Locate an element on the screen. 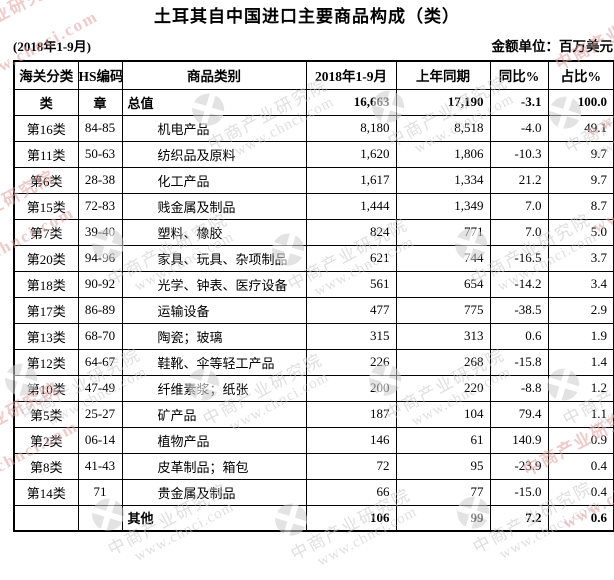 Image resolution: width=614 pixels, height=580 pixels. cell-commodity-name: 运输设备 is located at coordinates (214, 310).